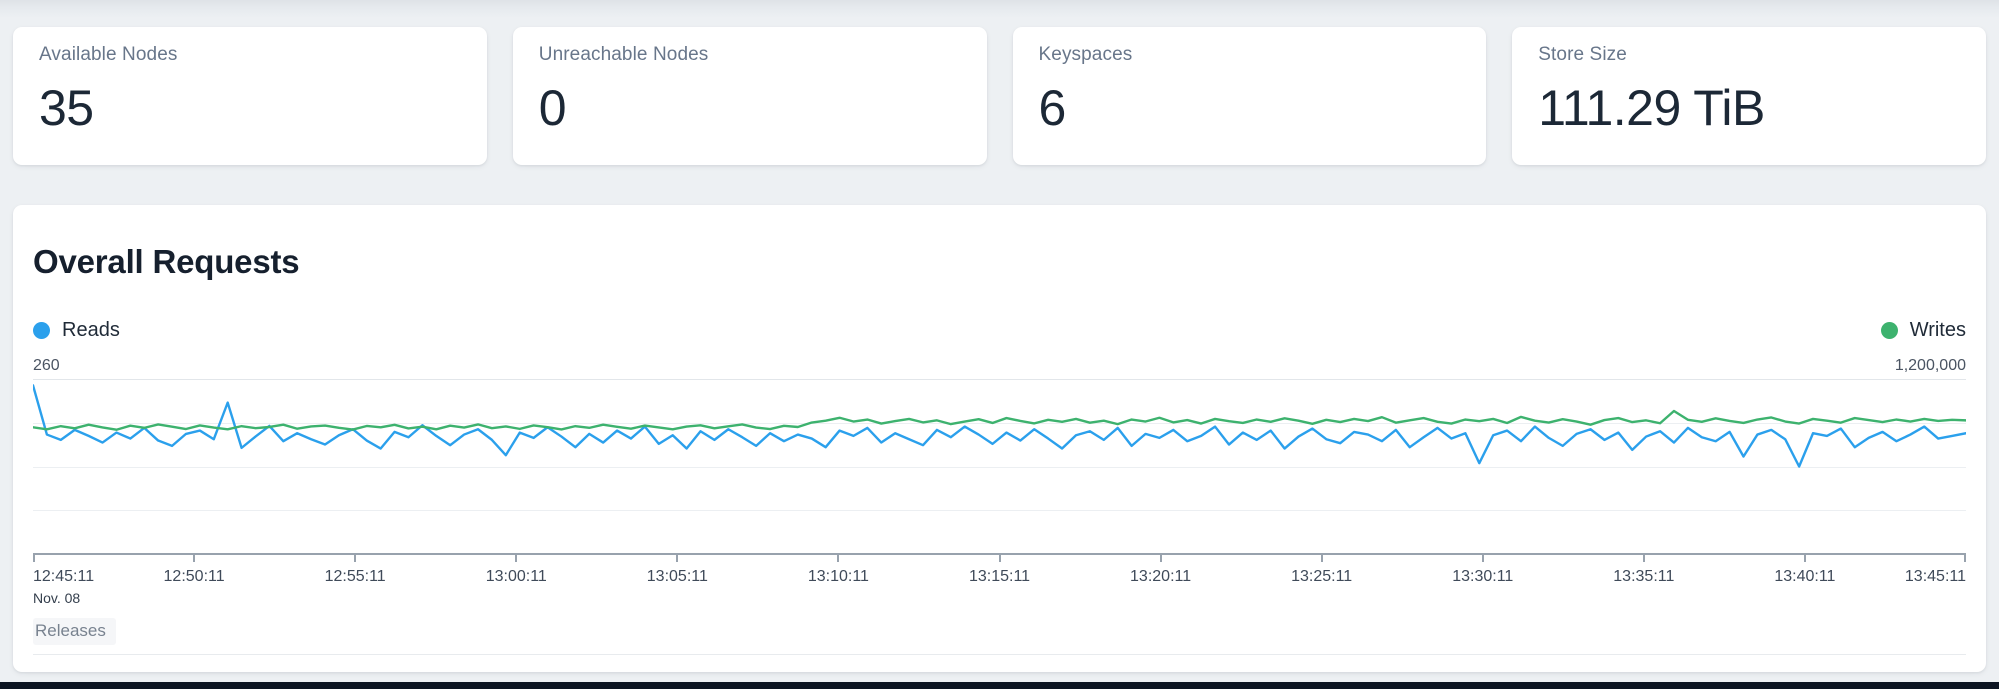  Describe the element at coordinates (64, 576) in the screenshot. I see `x-axis-label: 12:45:11` at that location.